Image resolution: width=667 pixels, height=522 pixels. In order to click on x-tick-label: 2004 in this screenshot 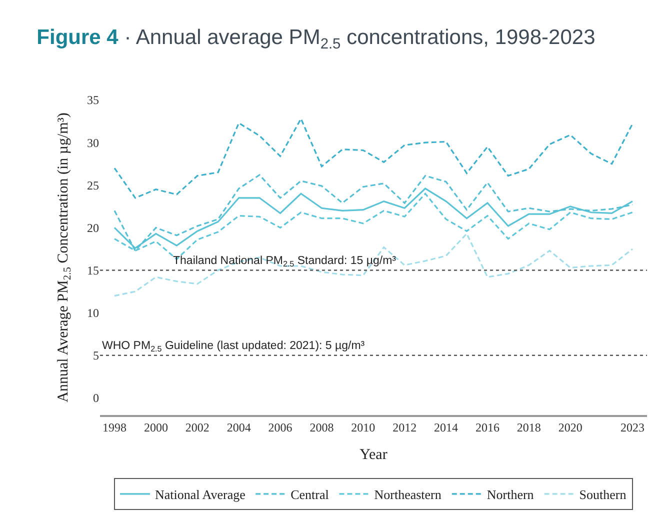, I will do `click(238, 427)`.